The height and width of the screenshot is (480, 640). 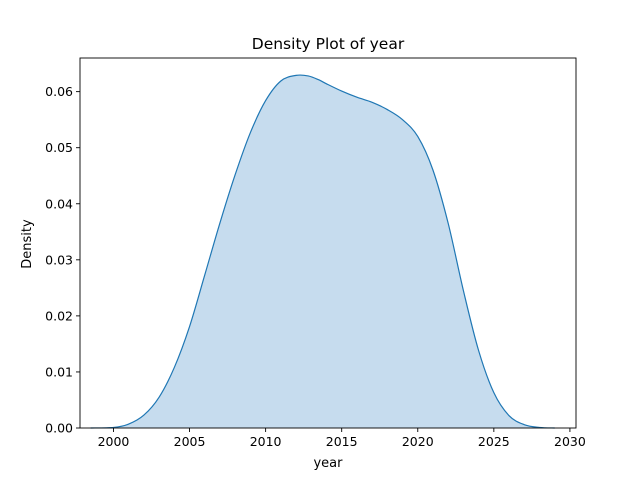 What do you see at coordinates (59, 147) in the screenshot?
I see `y-tick-label-5: 0.05` at bounding box center [59, 147].